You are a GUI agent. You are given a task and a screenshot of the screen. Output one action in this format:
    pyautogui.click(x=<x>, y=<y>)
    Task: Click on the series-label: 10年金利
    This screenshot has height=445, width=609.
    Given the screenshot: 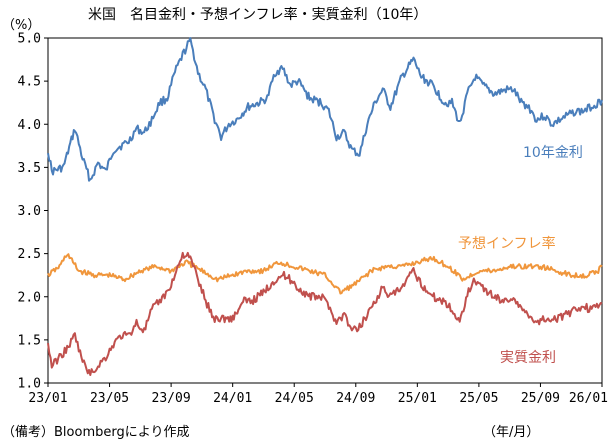 What is the action you would take?
    pyautogui.click(x=553, y=153)
    